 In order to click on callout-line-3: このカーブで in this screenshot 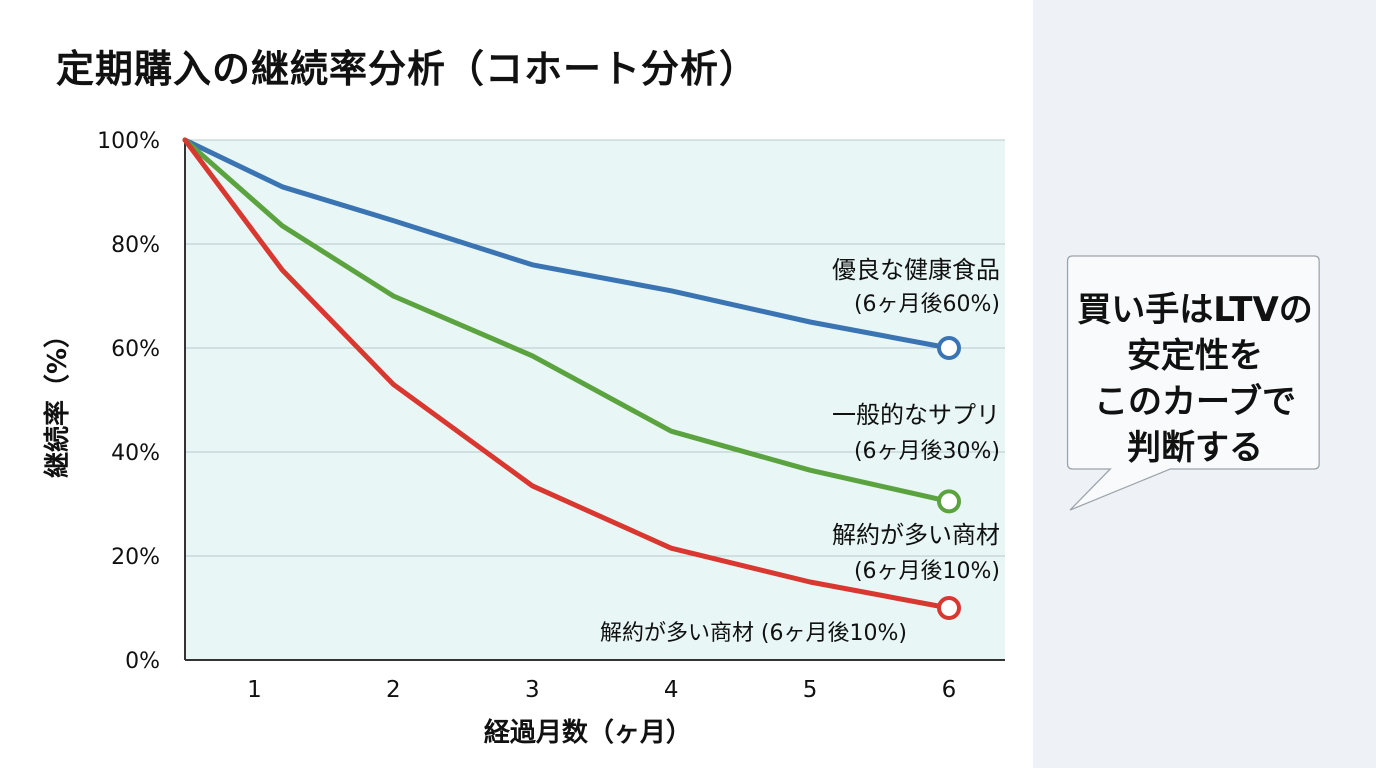, I will do `click(1195, 401)`.